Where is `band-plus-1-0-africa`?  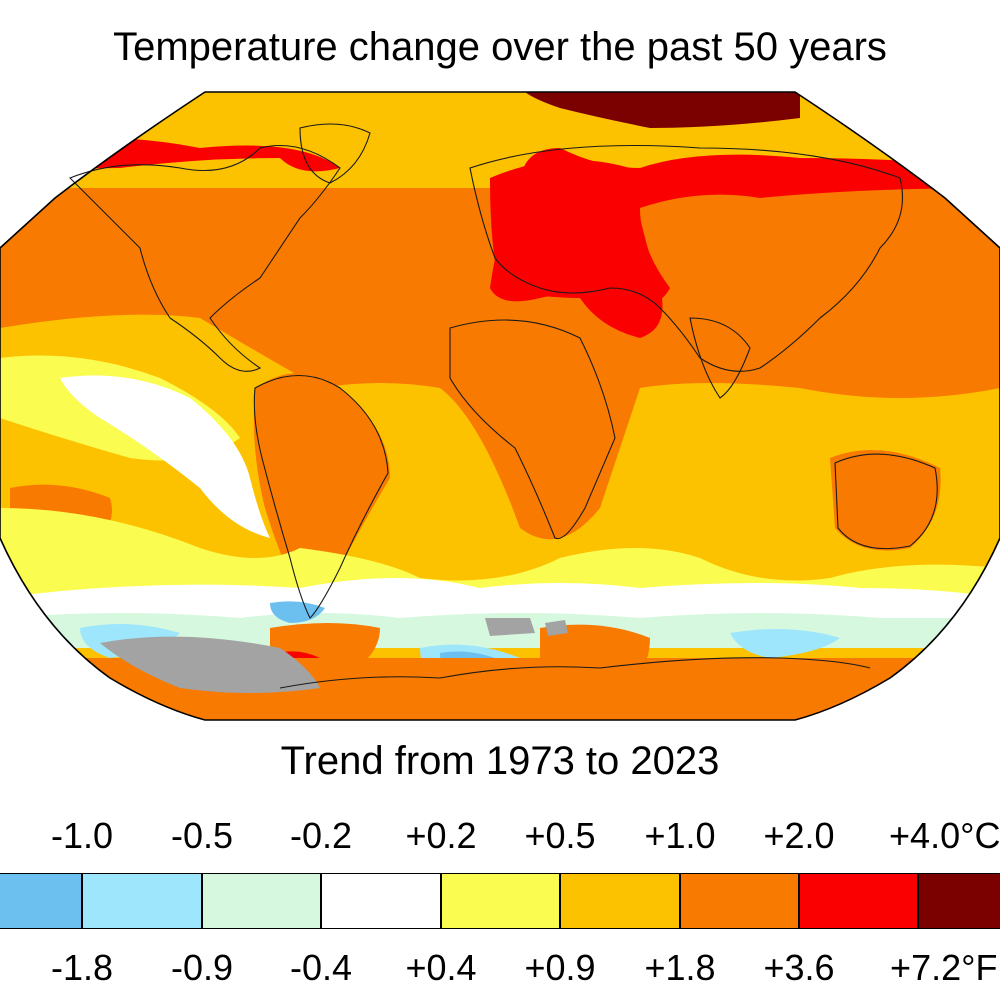 band-plus-1-0-africa is located at coordinates (535, 429).